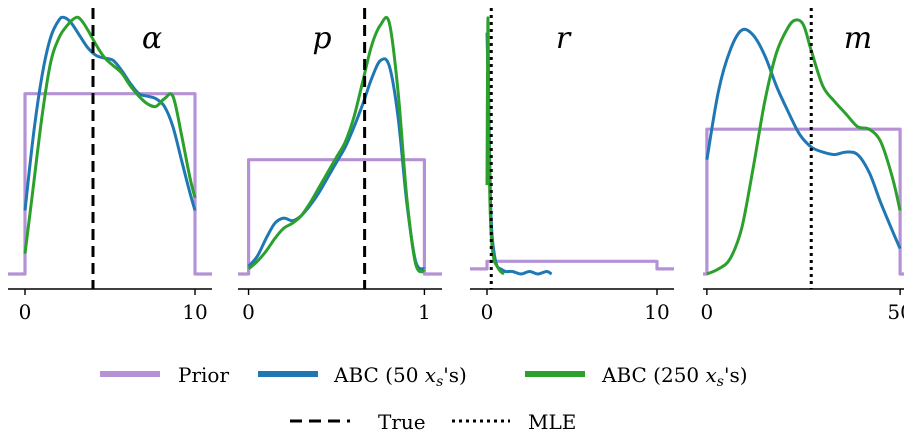 This screenshot has width=904, height=434. Describe the element at coordinates (674, 376) in the screenshot. I see `legend-abc250-label: ABC (250 xs's)` at that location.